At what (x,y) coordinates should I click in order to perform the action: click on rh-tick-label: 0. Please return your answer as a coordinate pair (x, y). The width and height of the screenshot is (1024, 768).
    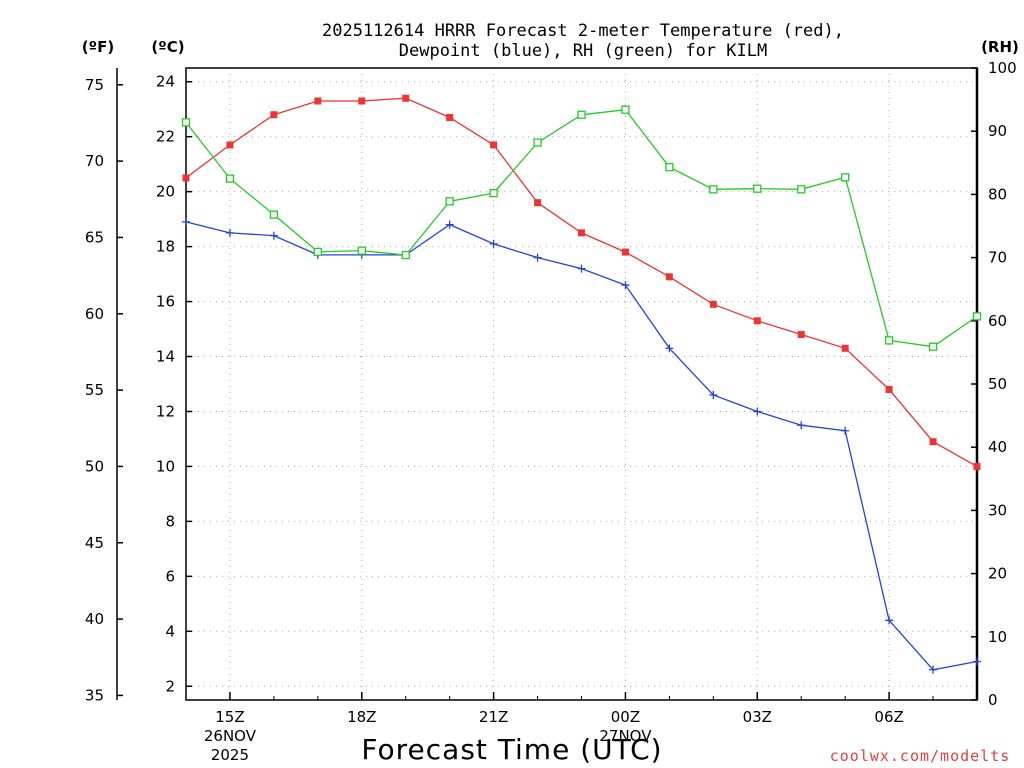
    Looking at the image, I should click on (993, 700).